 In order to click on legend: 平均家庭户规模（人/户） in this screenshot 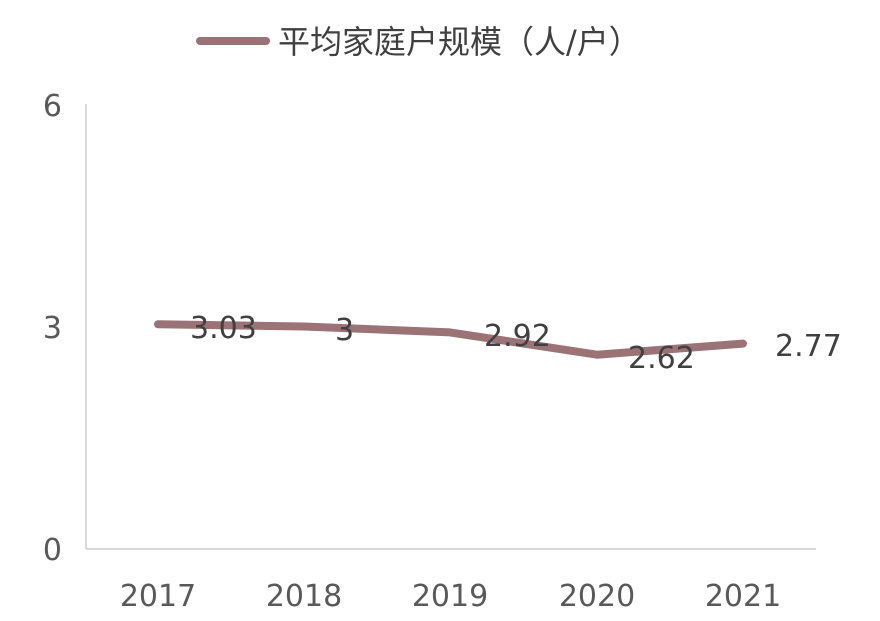, I will do `click(418, 42)`.